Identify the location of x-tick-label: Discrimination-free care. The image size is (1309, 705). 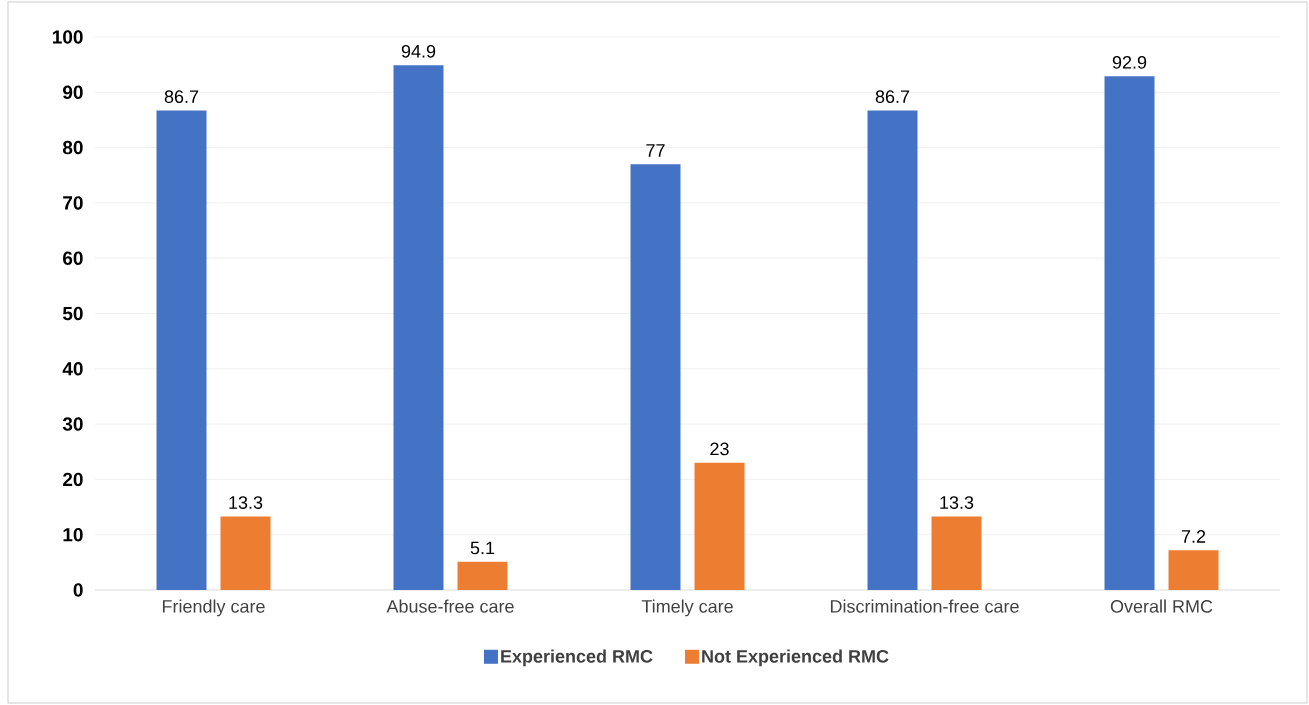
(924, 606).